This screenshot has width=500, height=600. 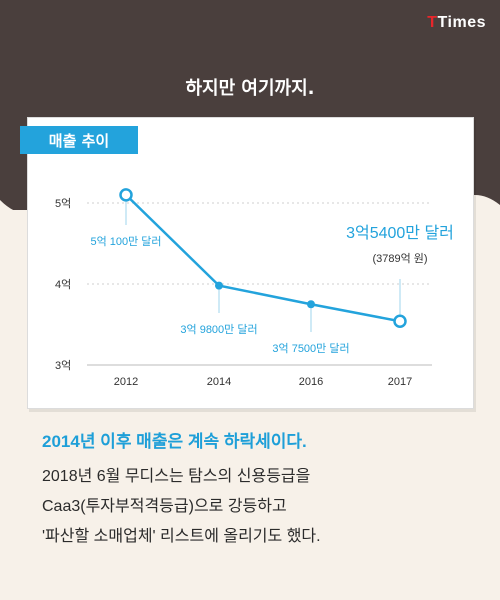 I want to click on y-tick-label: 3억, so click(x=63, y=365).